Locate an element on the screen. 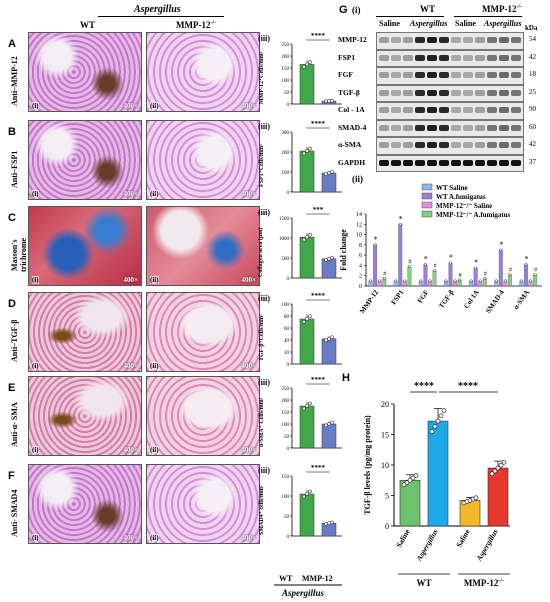 The width and height of the screenshot is (550, 602). fold-category: MMP-12 is located at coordinates (369, 301).